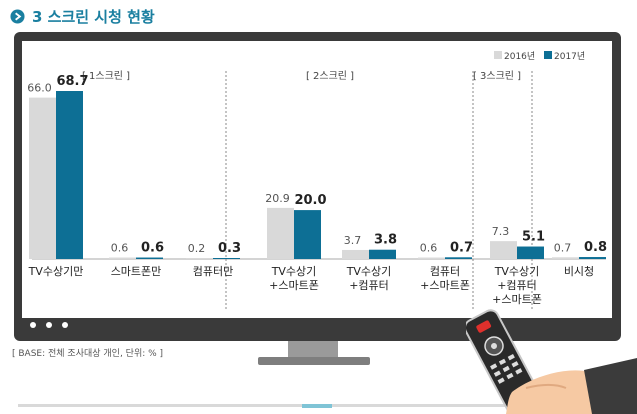 The image size is (637, 414). I want to click on data-label: 3.8, so click(385, 240).